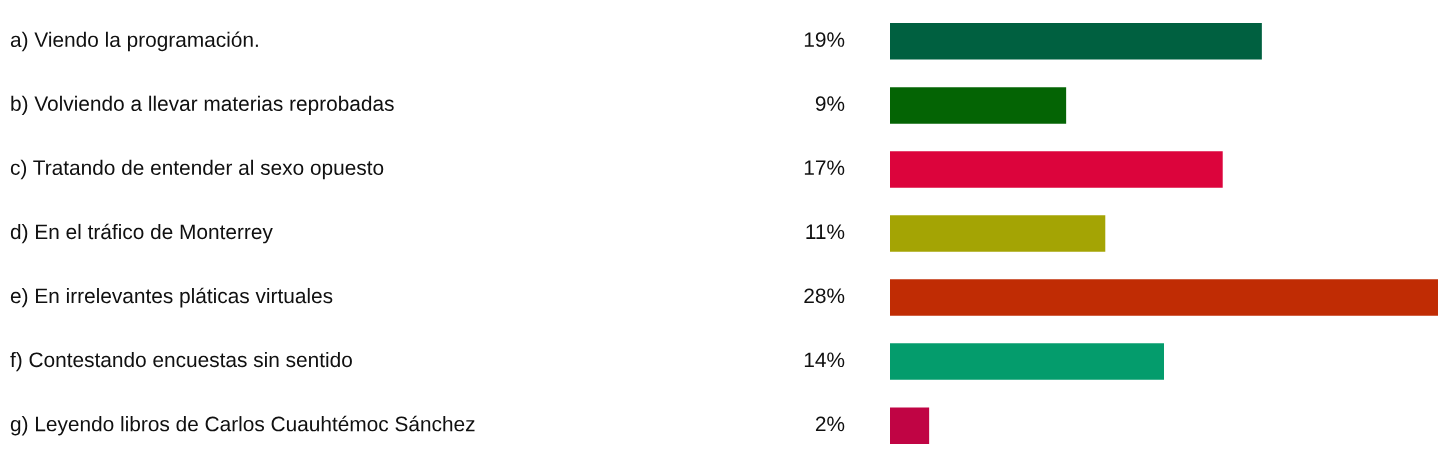 This screenshot has height=467, width=1441. Describe the element at coordinates (824, 39) in the screenshot. I see `data-label: 19%` at that location.